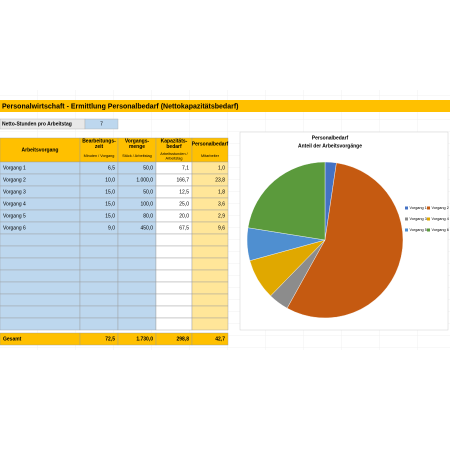 The width and height of the screenshot is (450, 455). What do you see at coordinates (418, 219) in the screenshot?
I see `legend-label: Vorgang 3` at bounding box center [418, 219].